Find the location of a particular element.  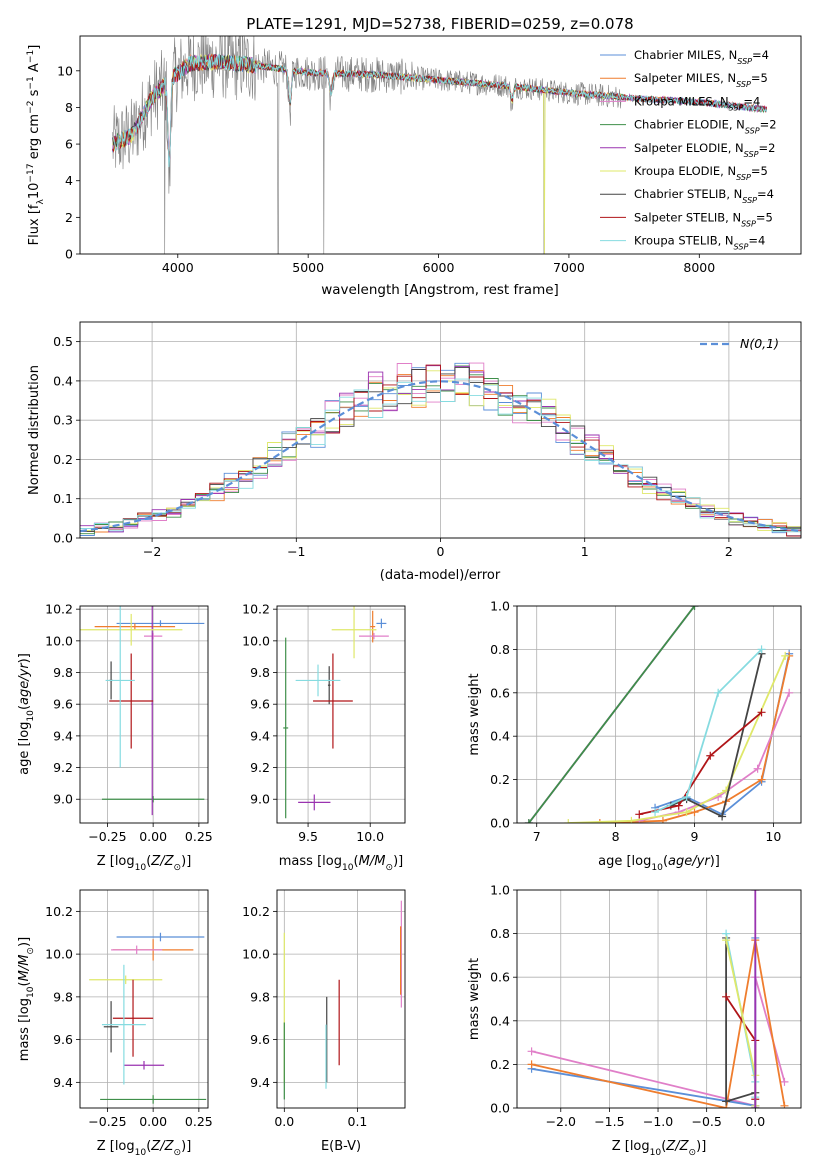

x-tick-label: −2 is located at coordinates (152, 551).